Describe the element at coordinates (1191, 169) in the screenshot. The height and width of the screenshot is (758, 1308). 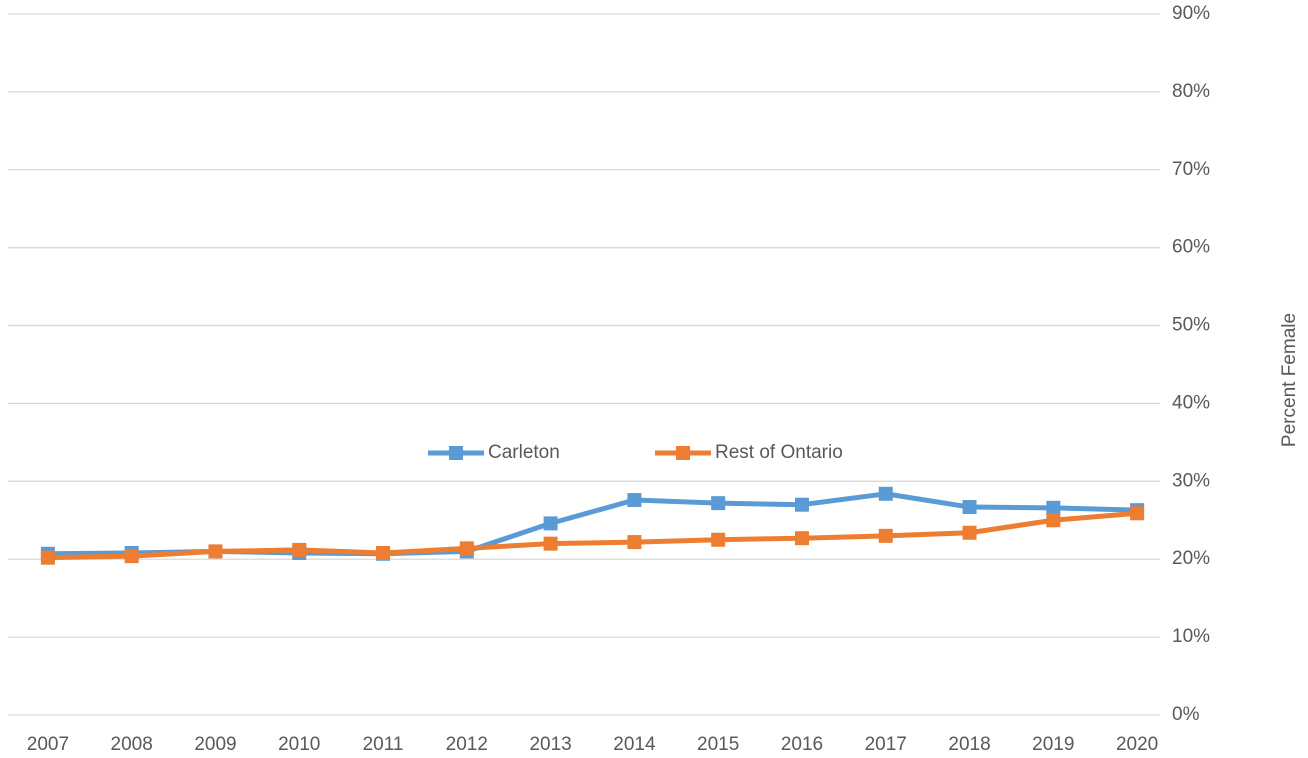
I see `y-tick-label: 70%` at that location.